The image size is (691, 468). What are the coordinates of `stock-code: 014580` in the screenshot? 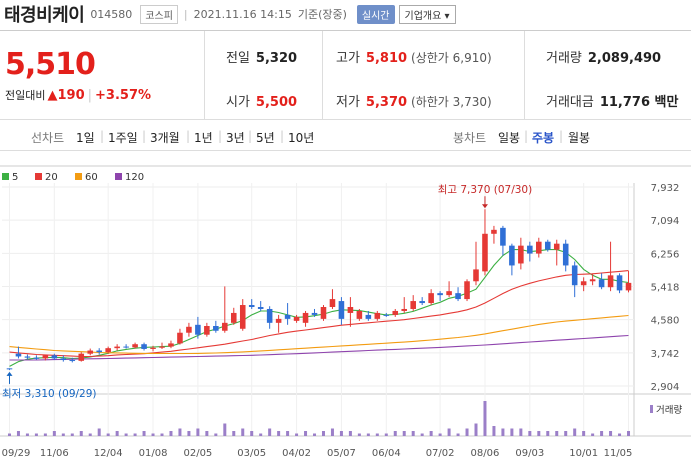 It's located at (111, 14).